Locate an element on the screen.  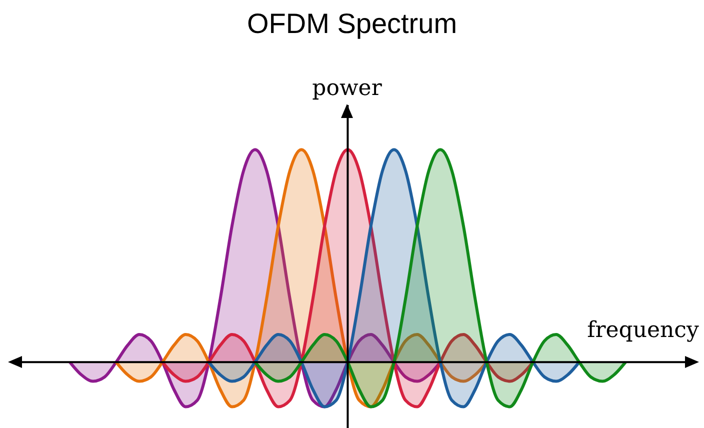
x-axis-title: frequency is located at coordinates (643, 330).